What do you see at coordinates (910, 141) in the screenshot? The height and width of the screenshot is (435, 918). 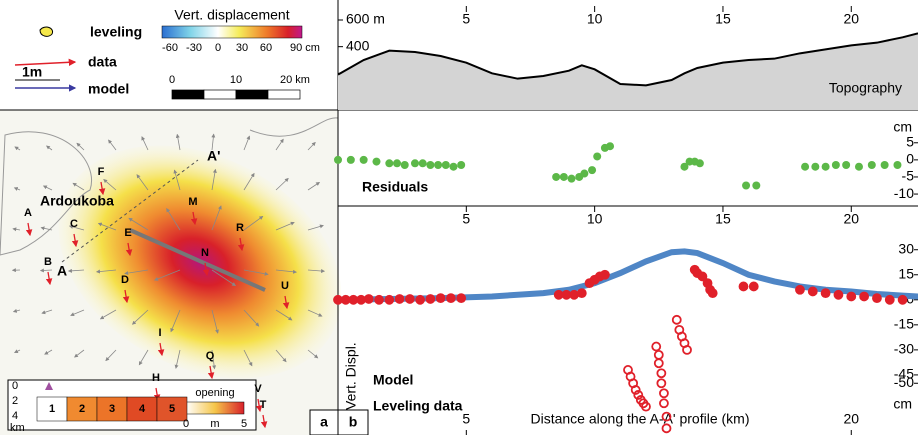 I see `y-tick-label: 5` at bounding box center [910, 141].